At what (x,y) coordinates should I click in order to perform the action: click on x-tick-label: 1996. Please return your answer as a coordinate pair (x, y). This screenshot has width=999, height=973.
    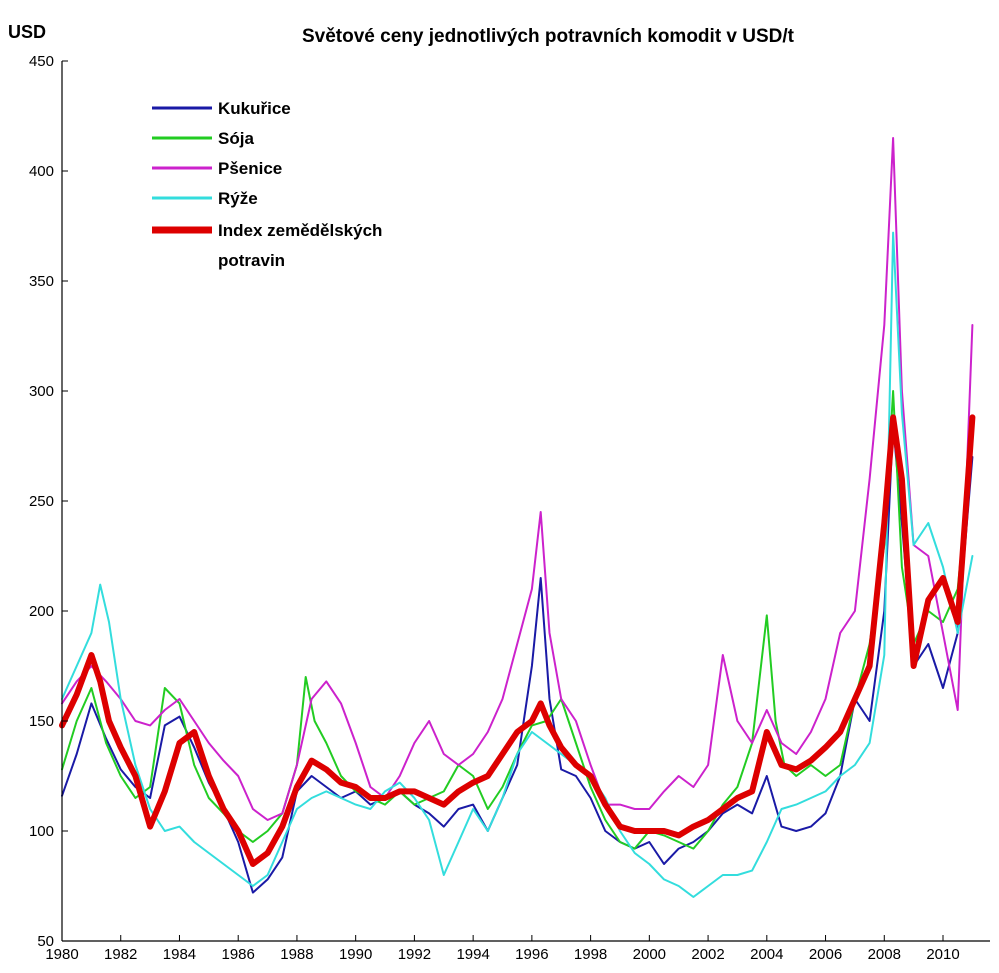
    Looking at the image, I should click on (531, 954).